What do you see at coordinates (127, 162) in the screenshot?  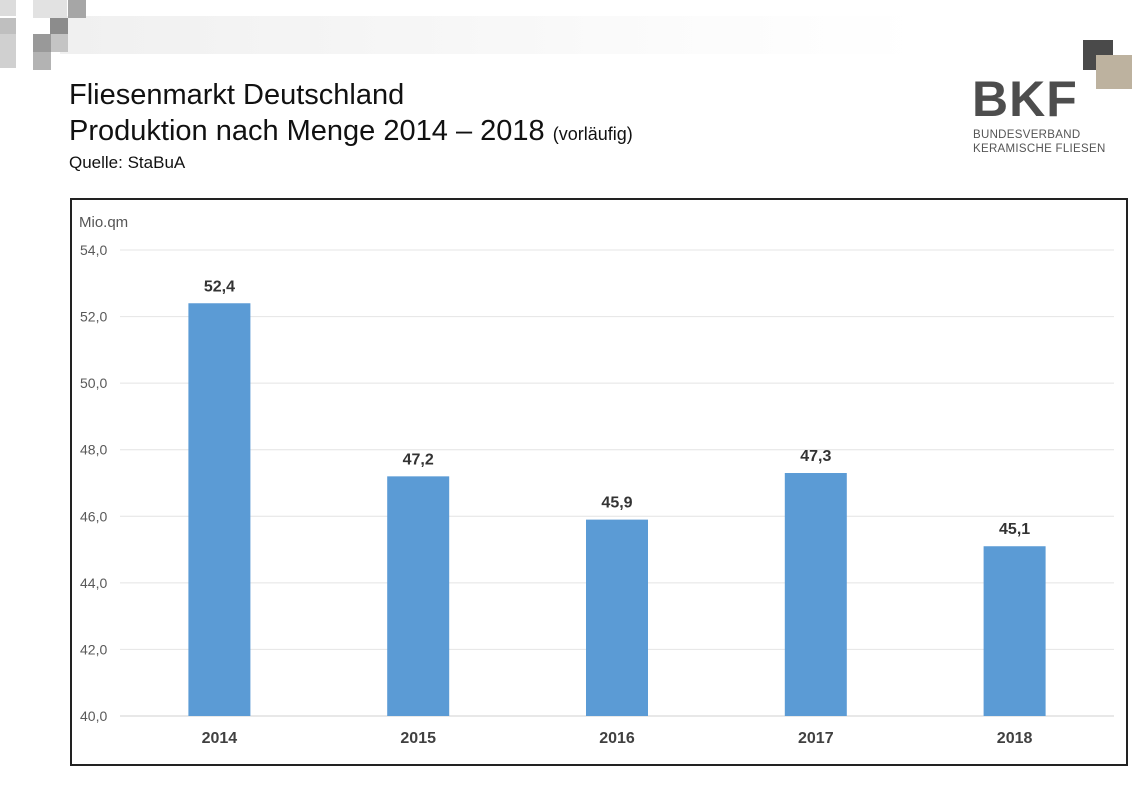 I see `source-note: Quelle: StaBuA` at bounding box center [127, 162].